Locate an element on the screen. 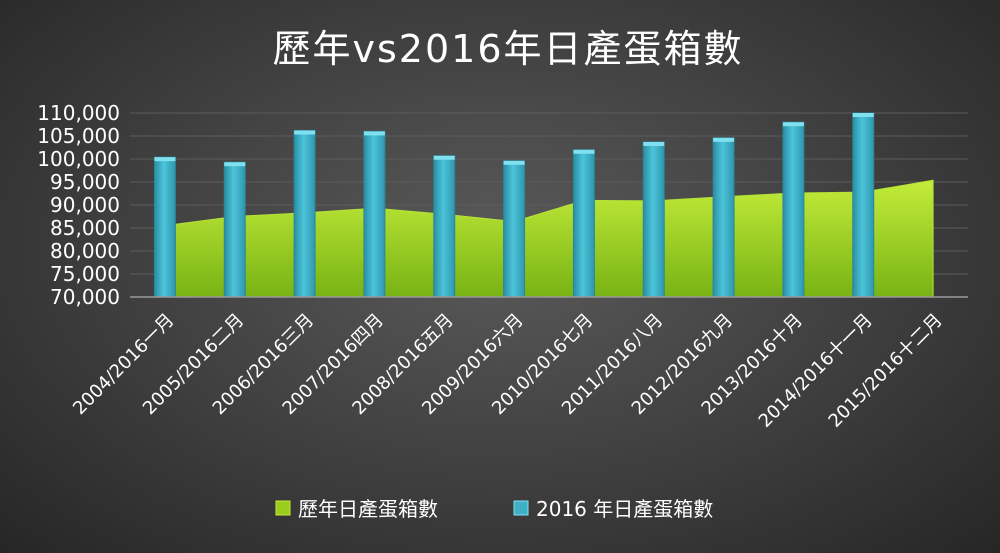  y-tick-label: 105,000 is located at coordinates (78, 136).